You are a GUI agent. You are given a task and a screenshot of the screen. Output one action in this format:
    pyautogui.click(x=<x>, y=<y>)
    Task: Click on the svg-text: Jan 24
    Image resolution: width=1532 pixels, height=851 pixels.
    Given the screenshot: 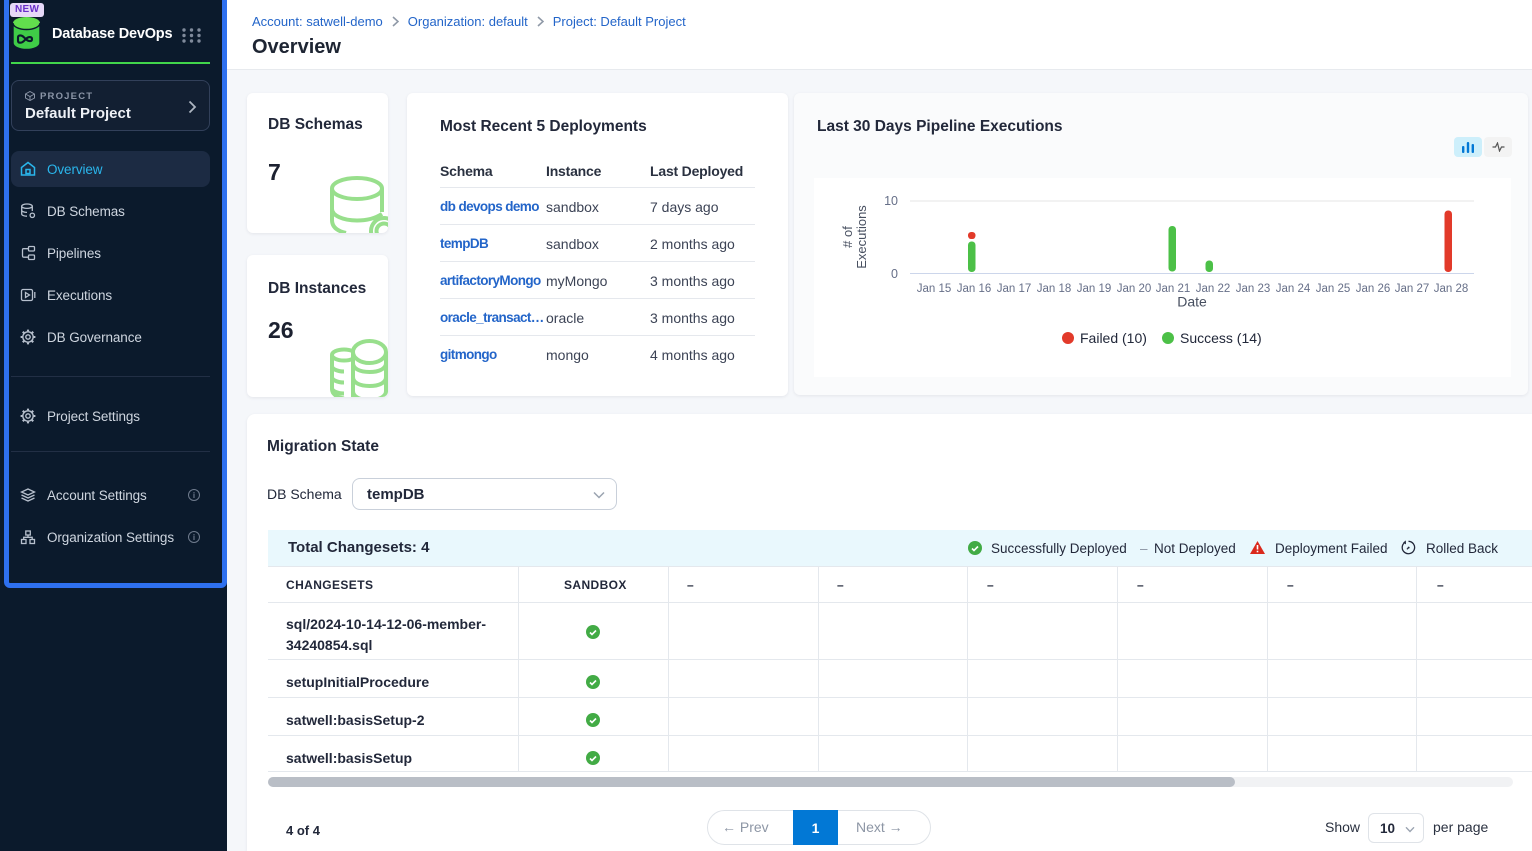 What is the action you would take?
    pyautogui.click(x=1293, y=289)
    